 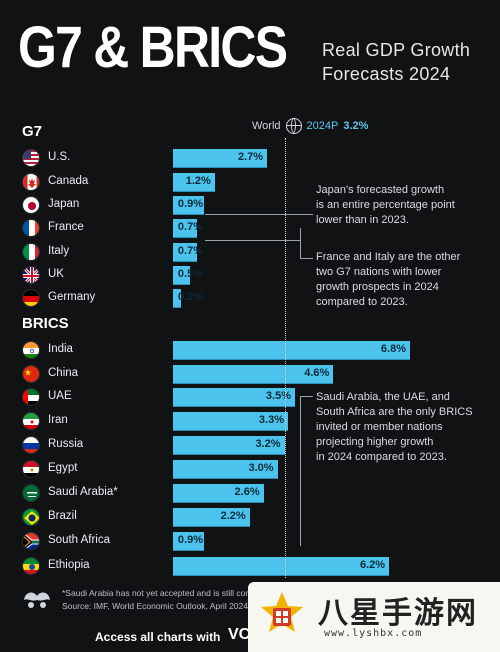 I want to click on page-title: G7 & BRICS, so click(x=153, y=47).